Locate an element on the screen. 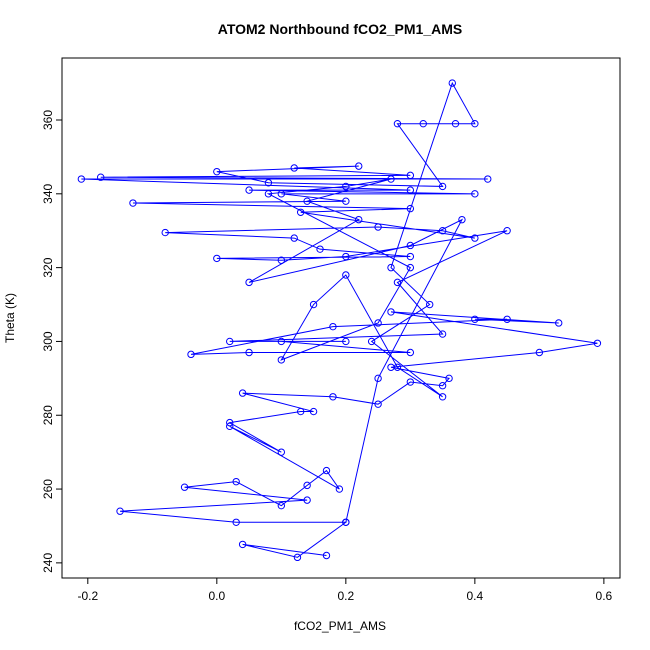 The image size is (650, 650). x-tick-label: 0.4 is located at coordinates (475, 596).